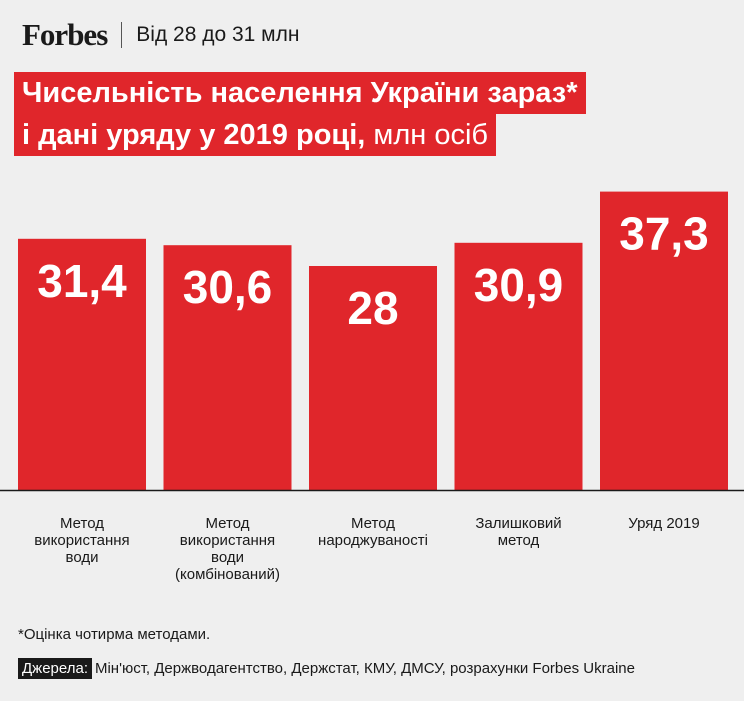 This screenshot has height=701, width=744. I want to click on category-label-2: Метод використання води (комбінований), so click(227, 549).